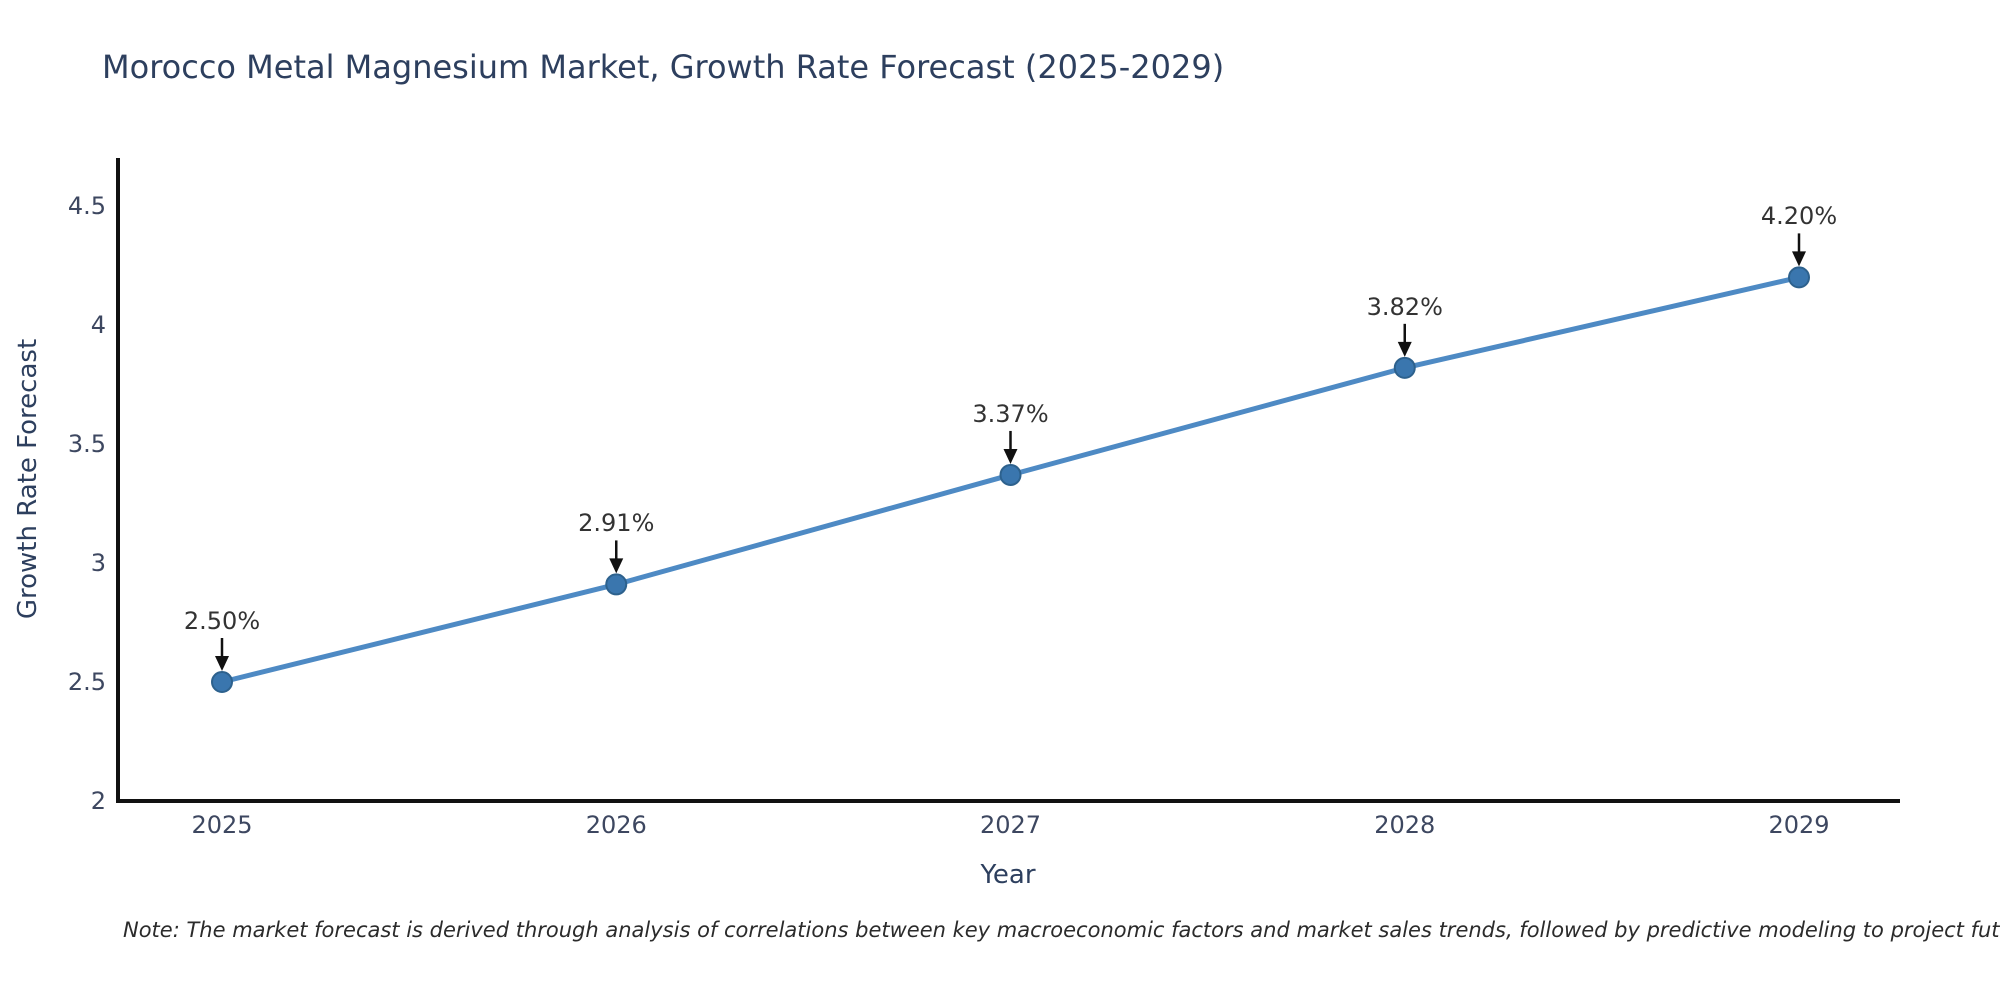 The height and width of the screenshot is (1000, 2000). Describe the element at coordinates (98, 563) in the screenshot. I see `y-tick-label: 3` at that location.